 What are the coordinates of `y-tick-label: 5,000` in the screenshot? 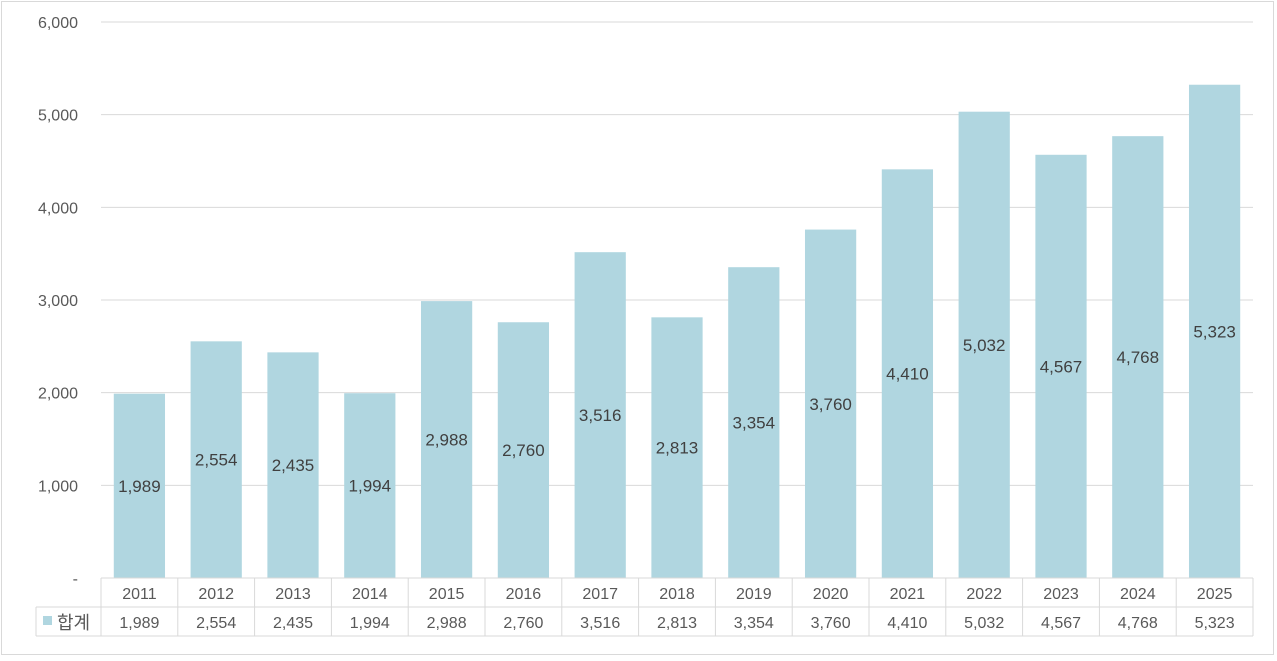 It's located at (58, 116).